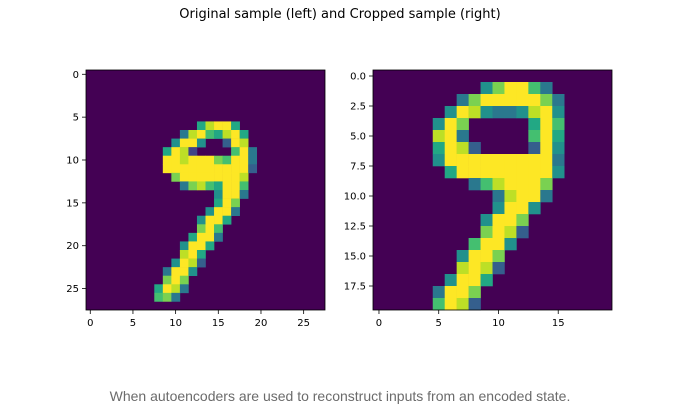 This screenshot has width=680, height=408. I want to click on y-tick-label: 10.0, so click(355, 197).